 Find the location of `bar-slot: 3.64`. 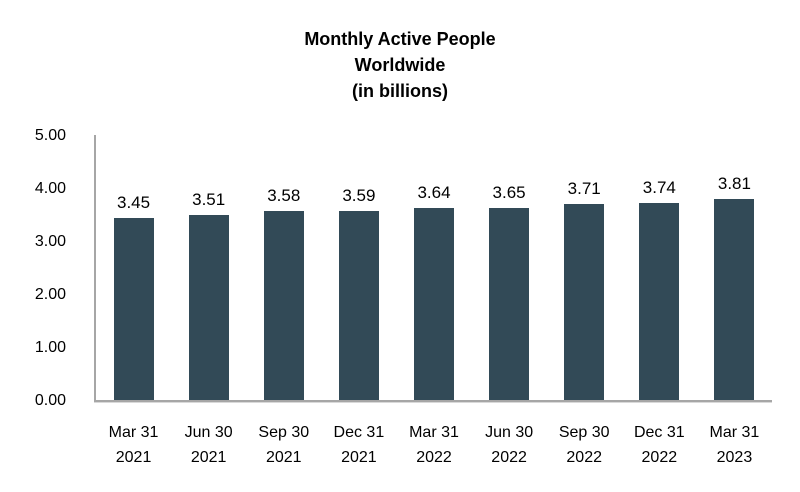

bar-slot: 3.64 is located at coordinates (433, 268).